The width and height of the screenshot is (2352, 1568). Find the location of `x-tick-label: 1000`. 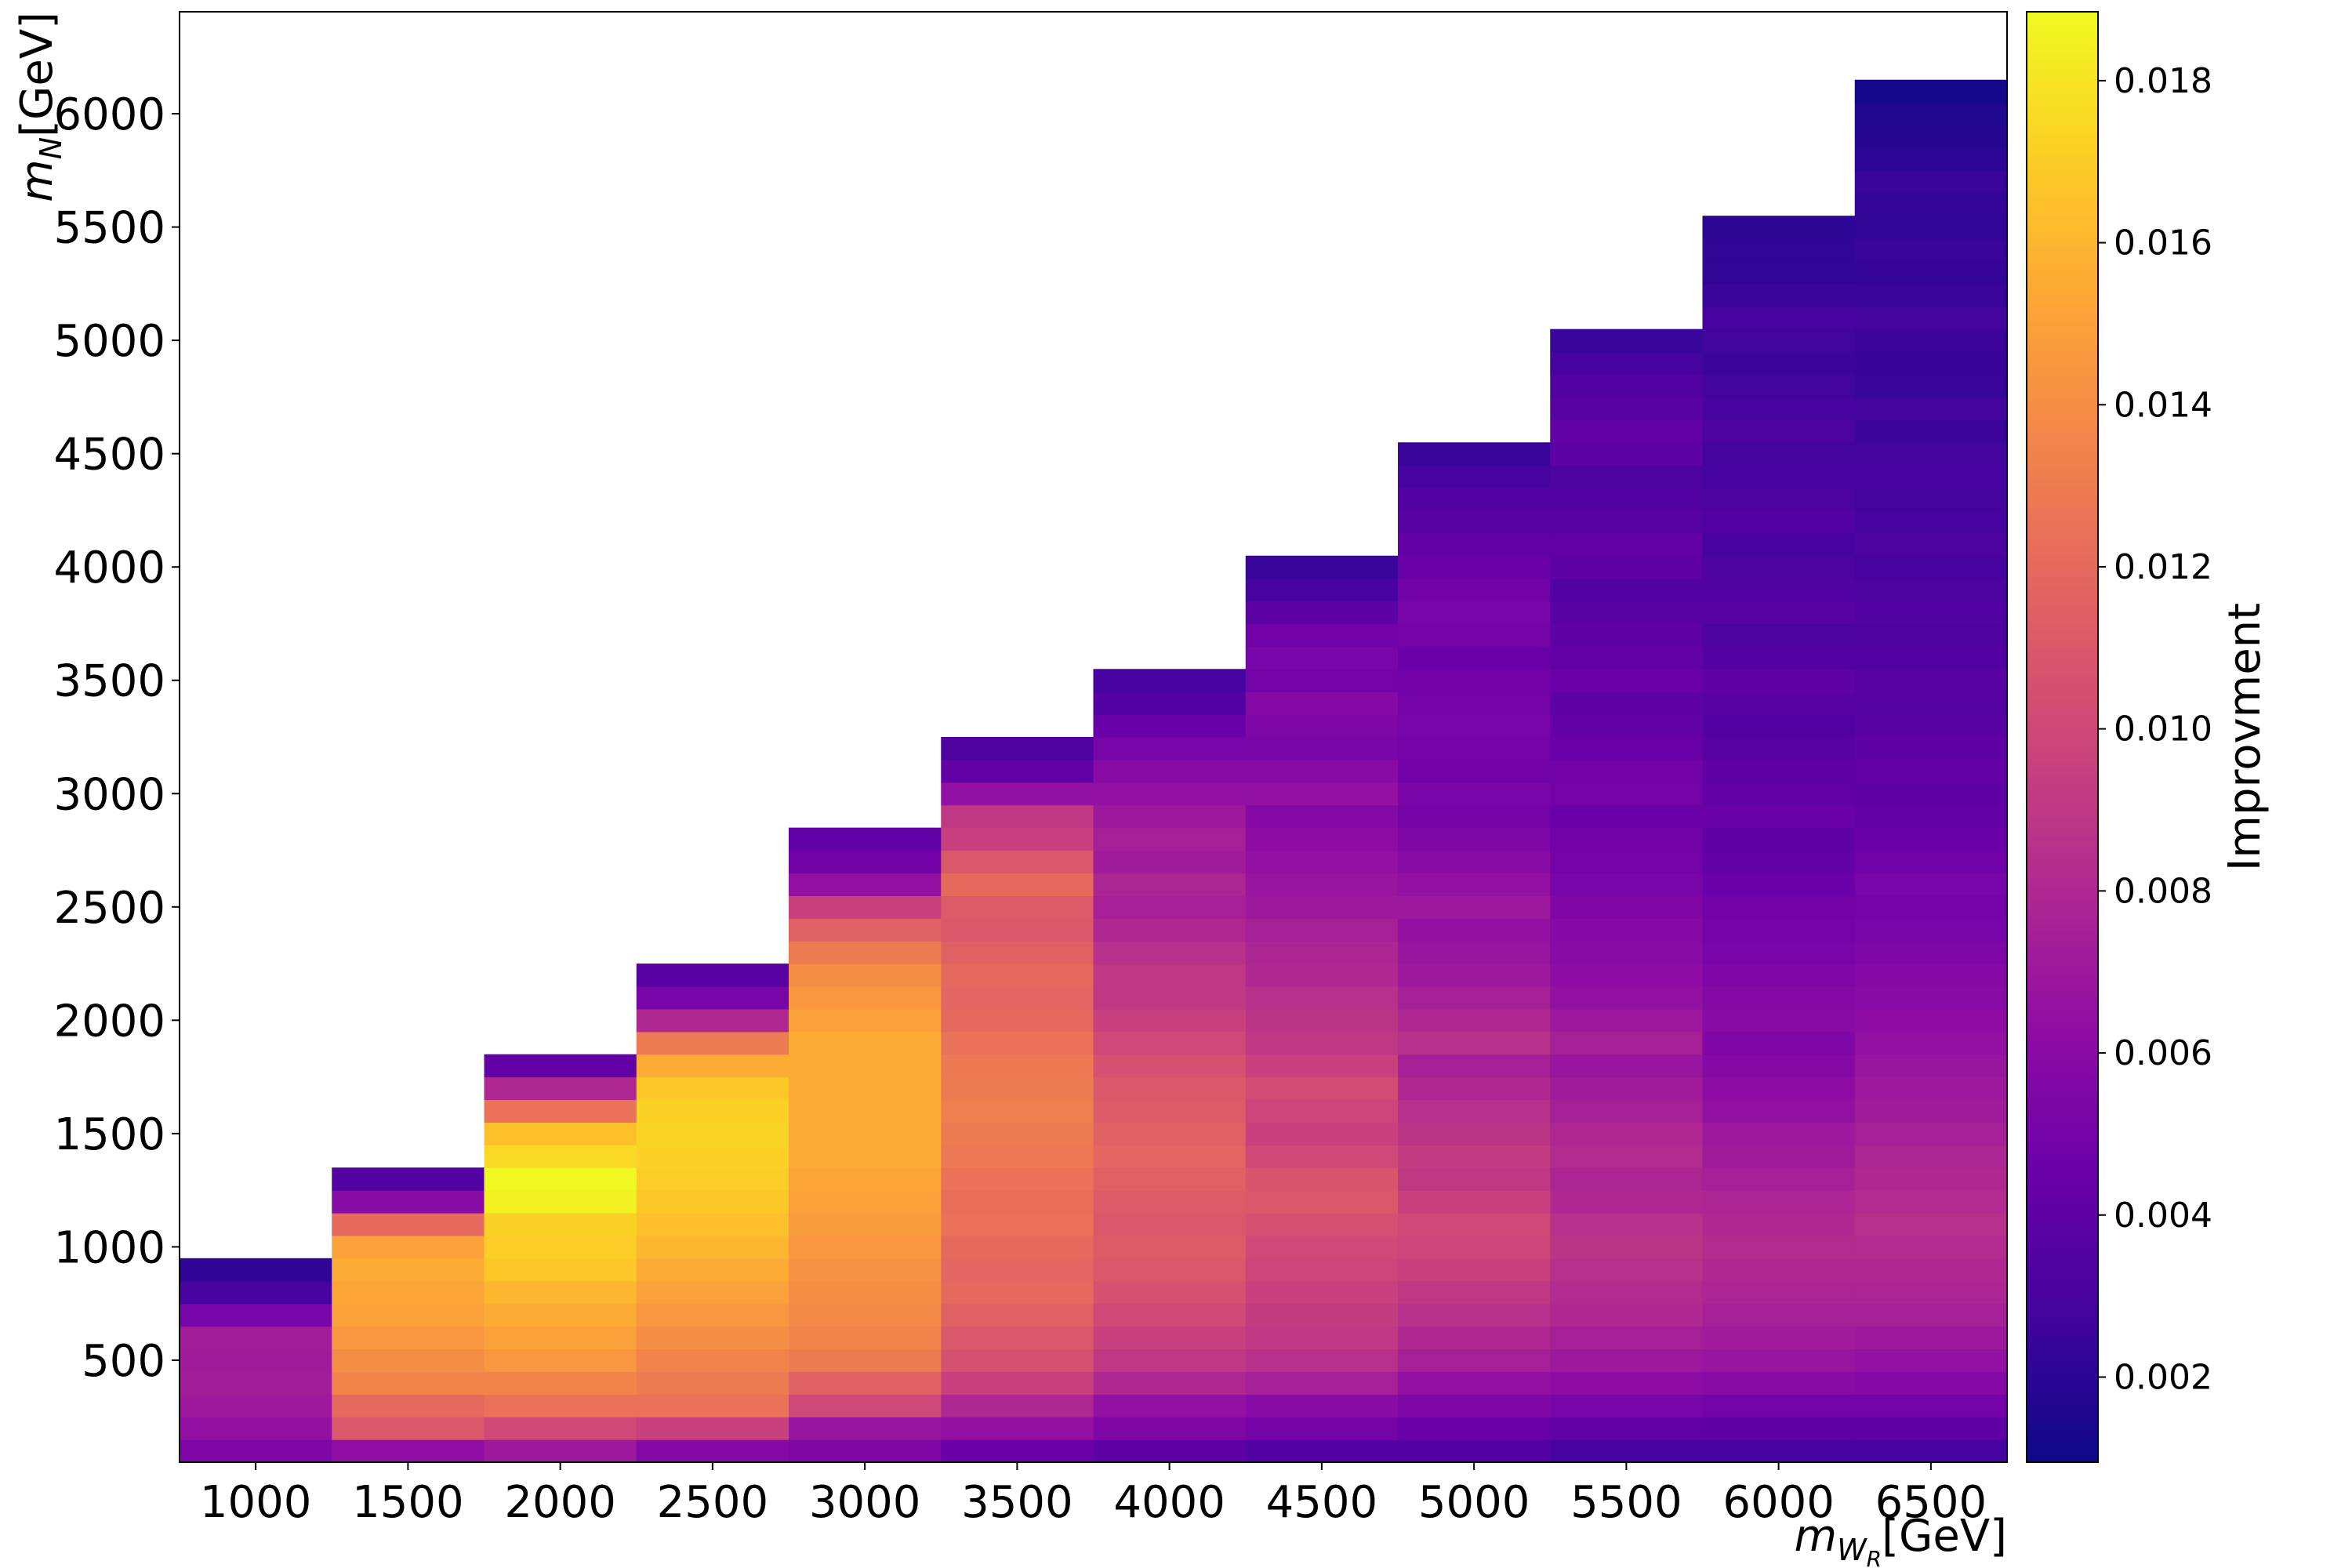

x-tick-label: 1000 is located at coordinates (256, 1502).